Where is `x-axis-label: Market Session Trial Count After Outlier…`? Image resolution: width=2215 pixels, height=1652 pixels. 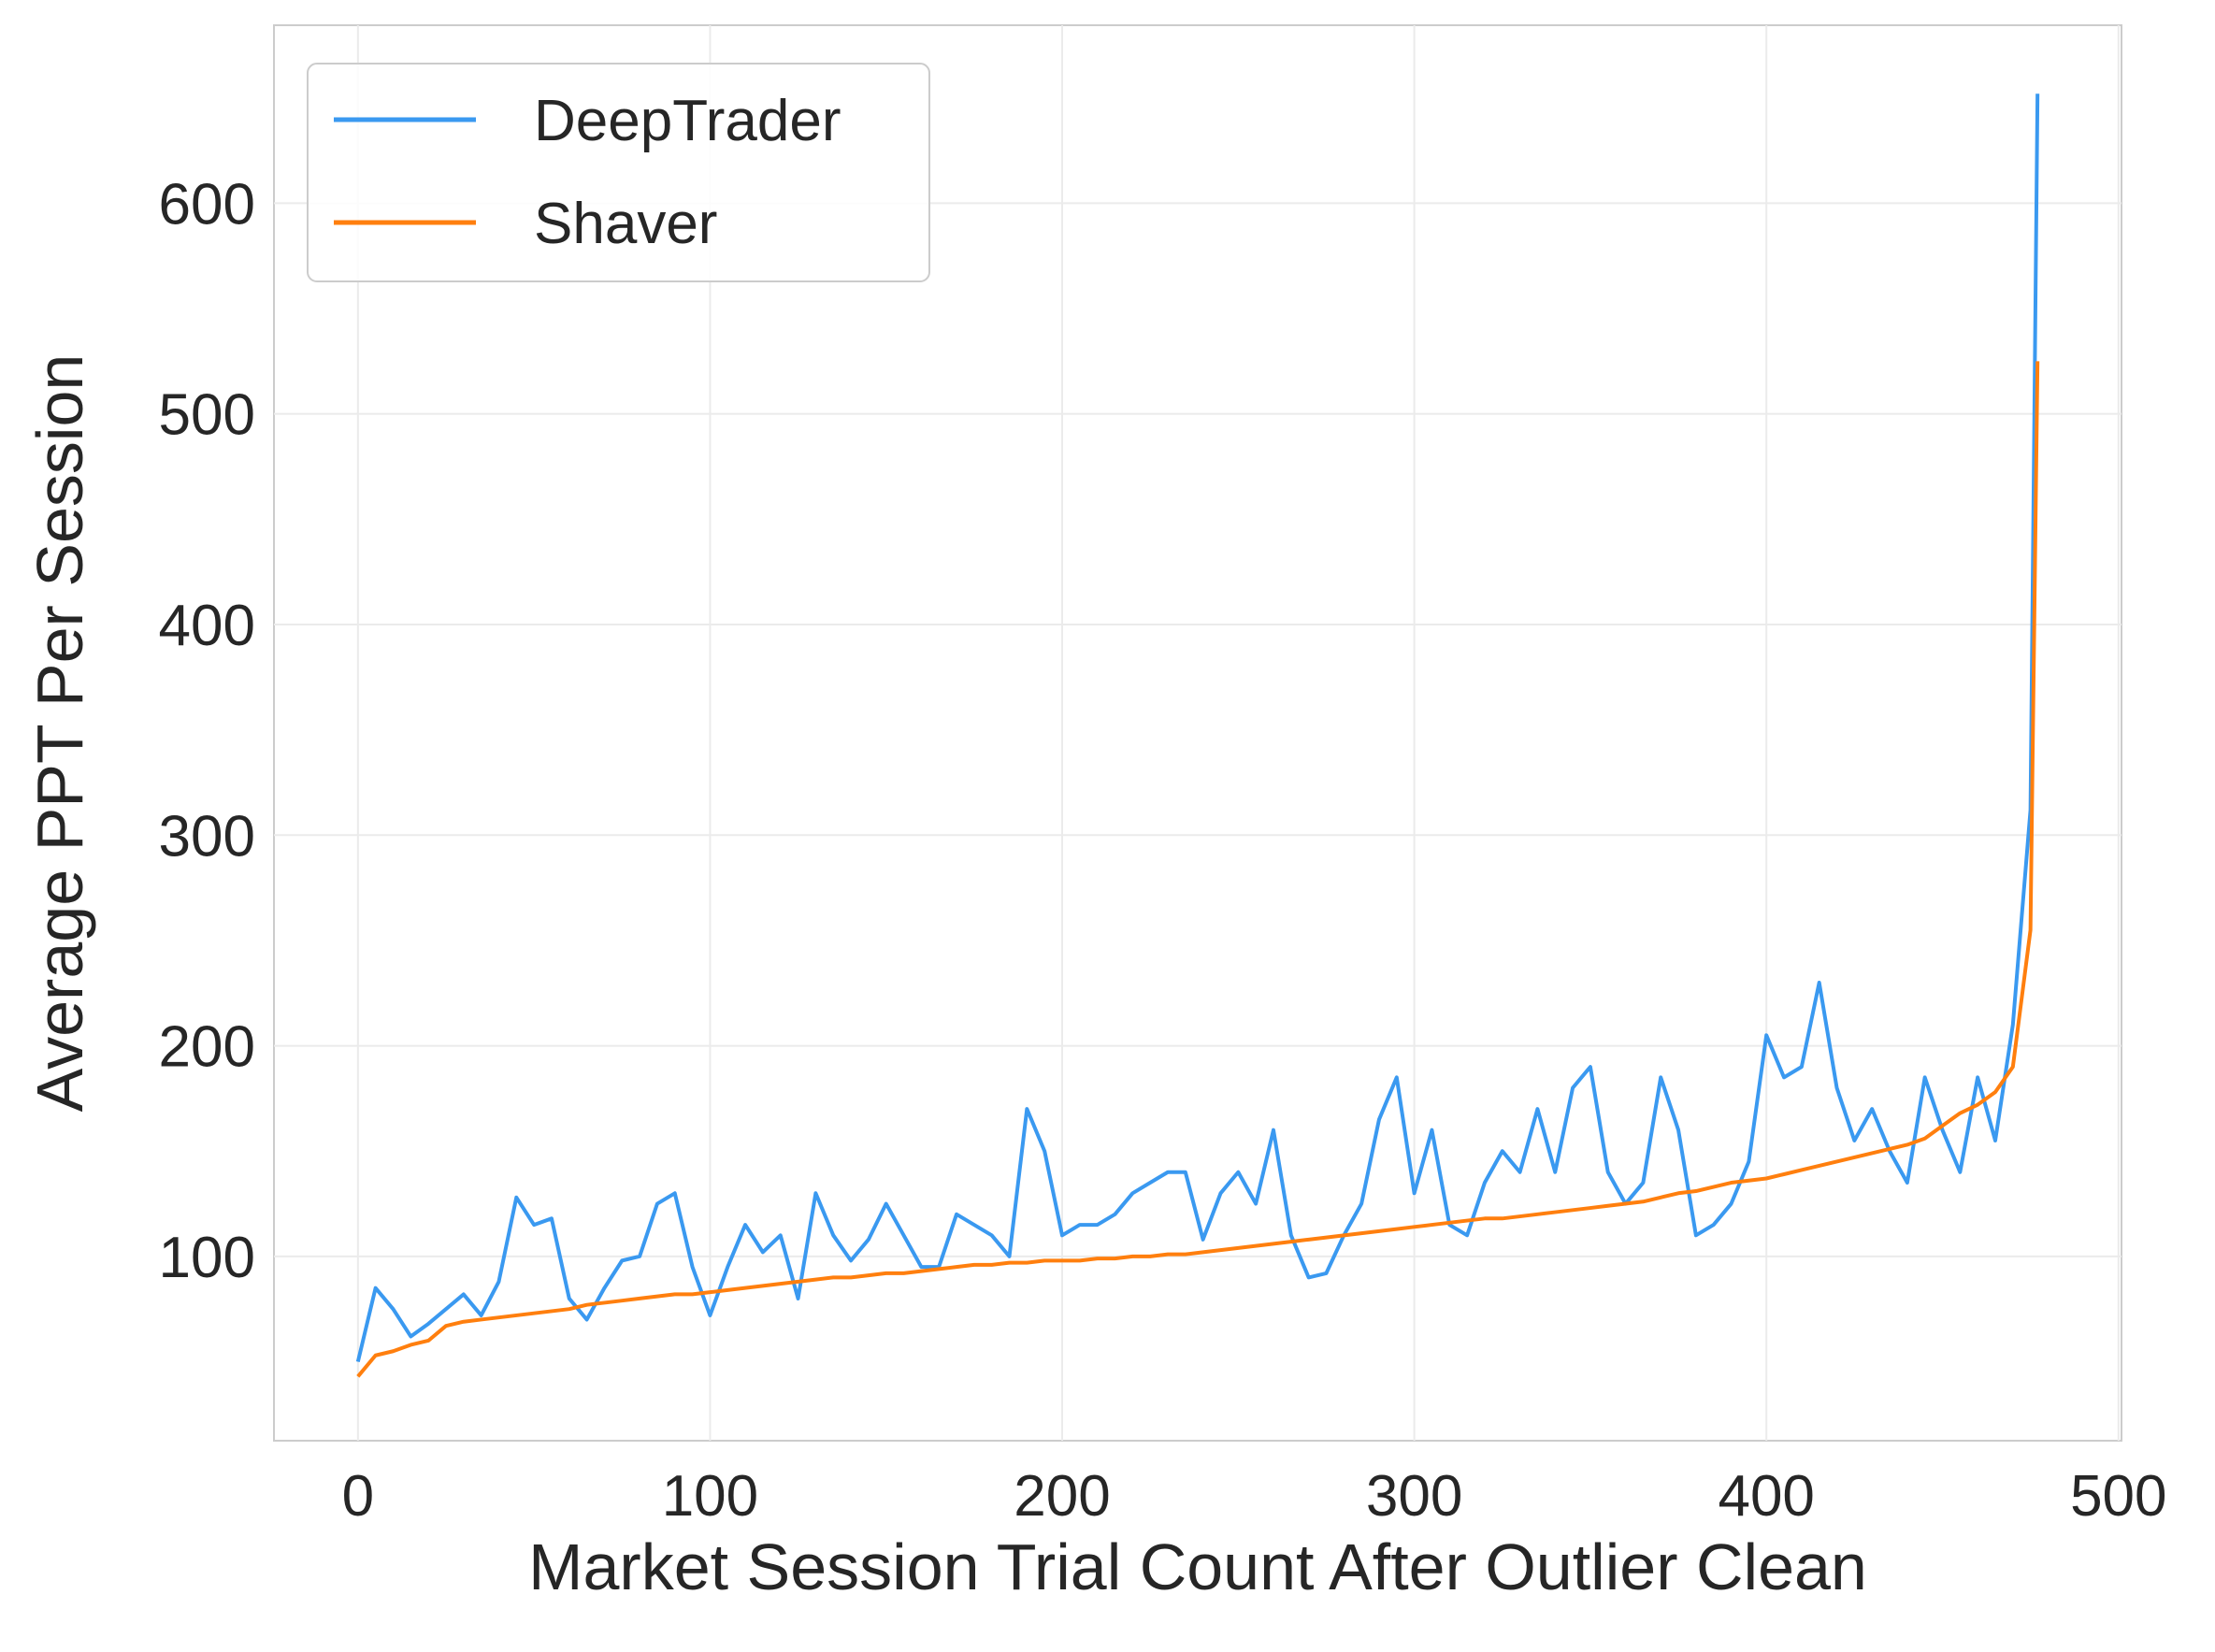
x-axis-label: Market Session Trial Count After Outlier… is located at coordinates (1198, 1567).